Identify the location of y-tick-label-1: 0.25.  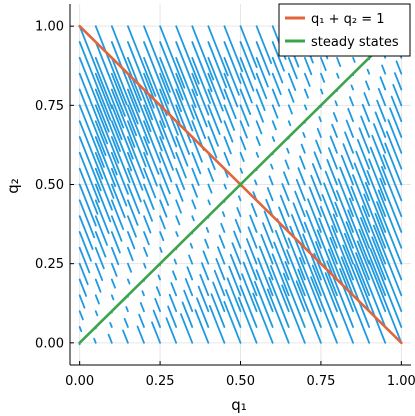
(49, 264).